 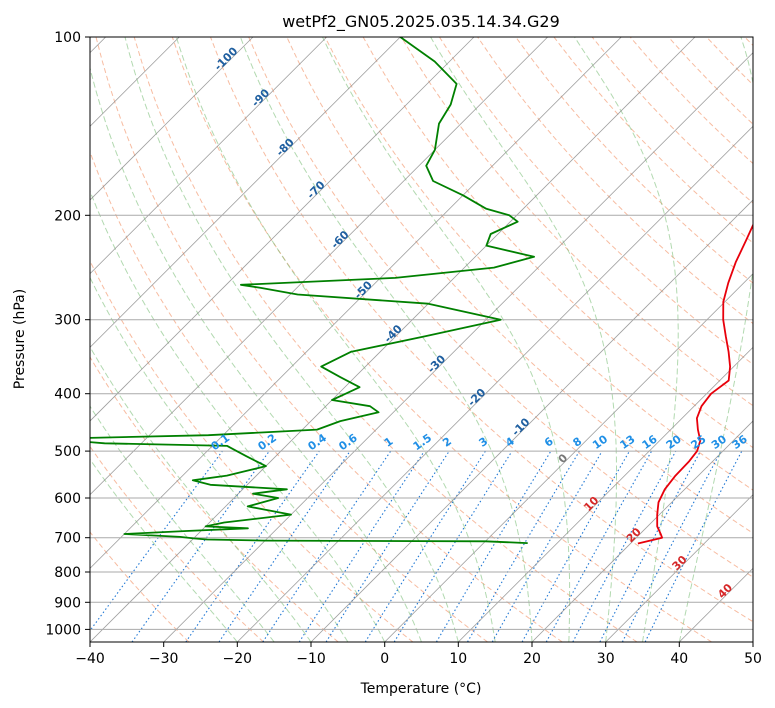 I want to click on x-tick-label: 20, so click(x=532, y=659).